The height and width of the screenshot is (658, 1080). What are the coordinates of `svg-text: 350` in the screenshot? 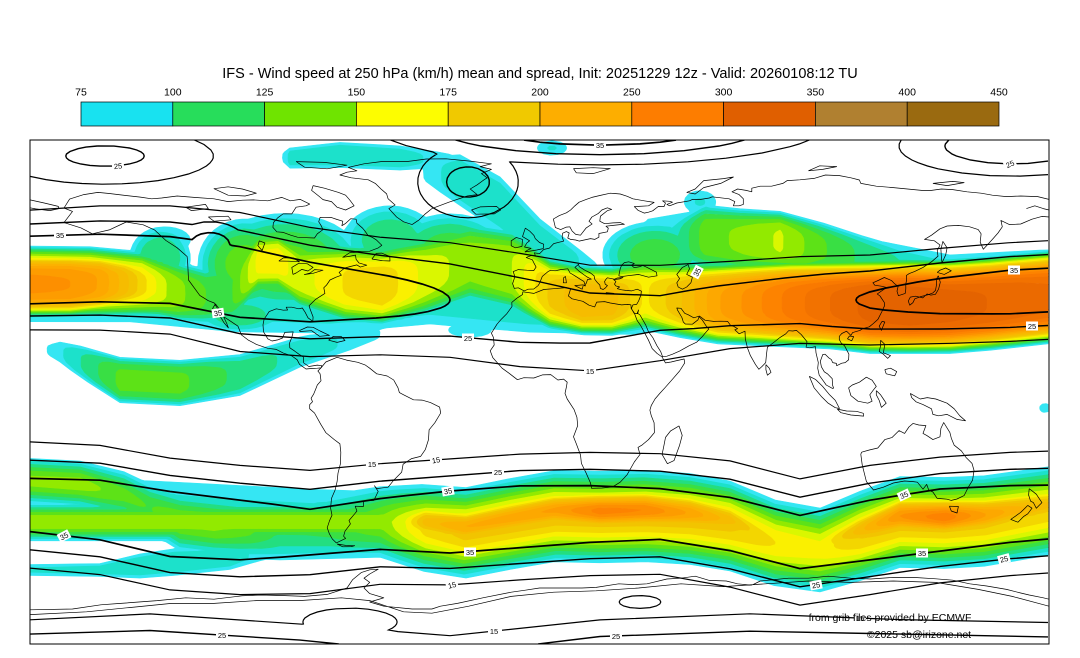 It's located at (816, 93).